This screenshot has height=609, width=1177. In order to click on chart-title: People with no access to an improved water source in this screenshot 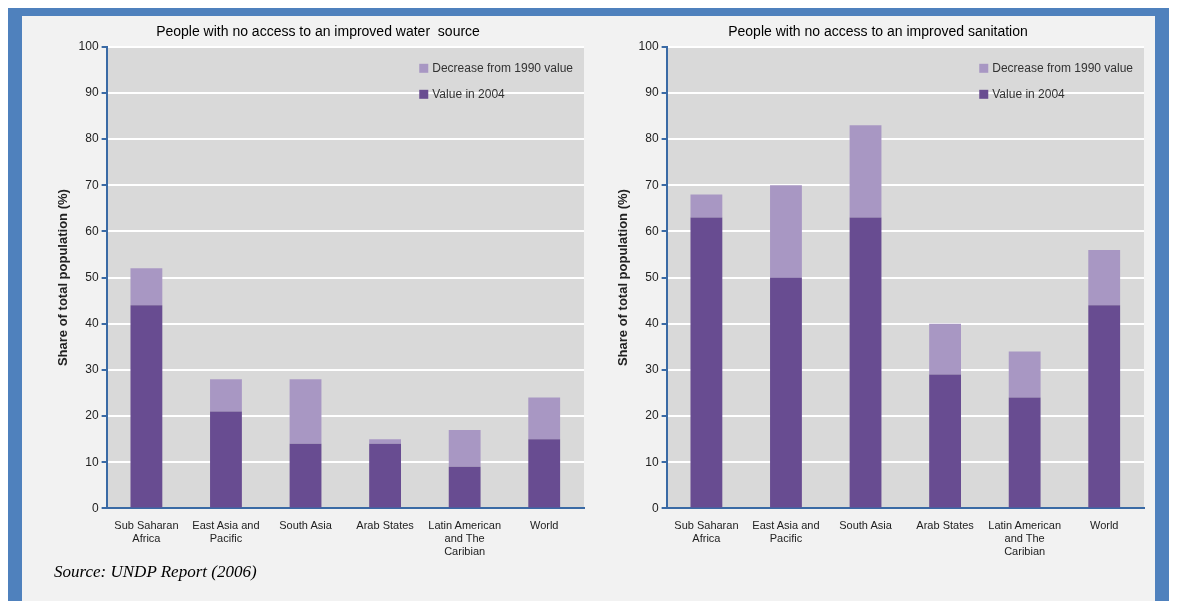, I will do `click(318, 31)`.